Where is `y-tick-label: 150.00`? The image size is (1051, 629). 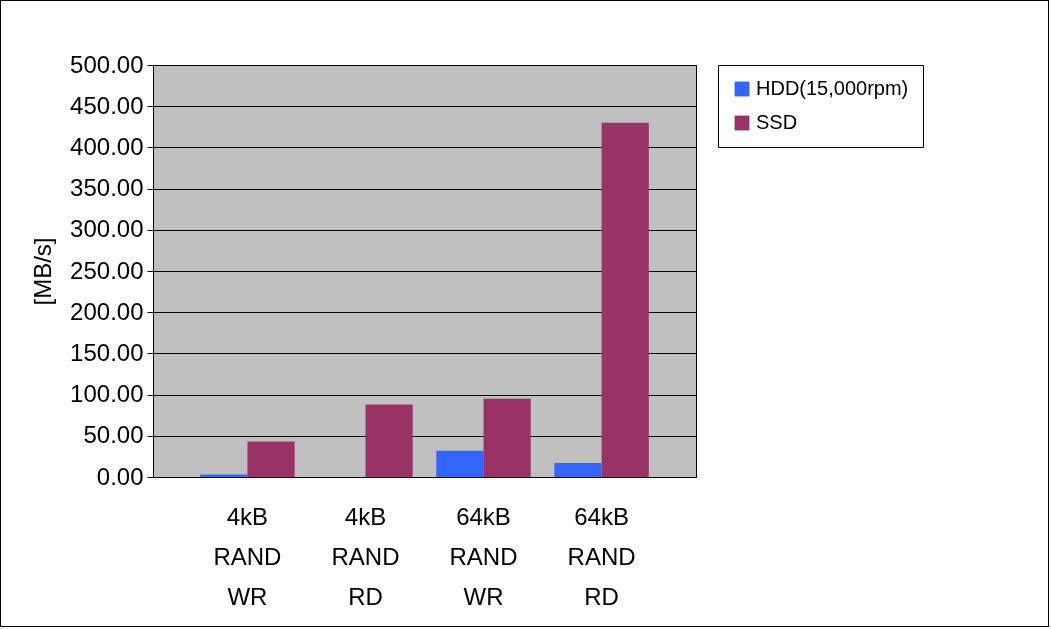 y-tick-label: 150.00 is located at coordinates (107, 352).